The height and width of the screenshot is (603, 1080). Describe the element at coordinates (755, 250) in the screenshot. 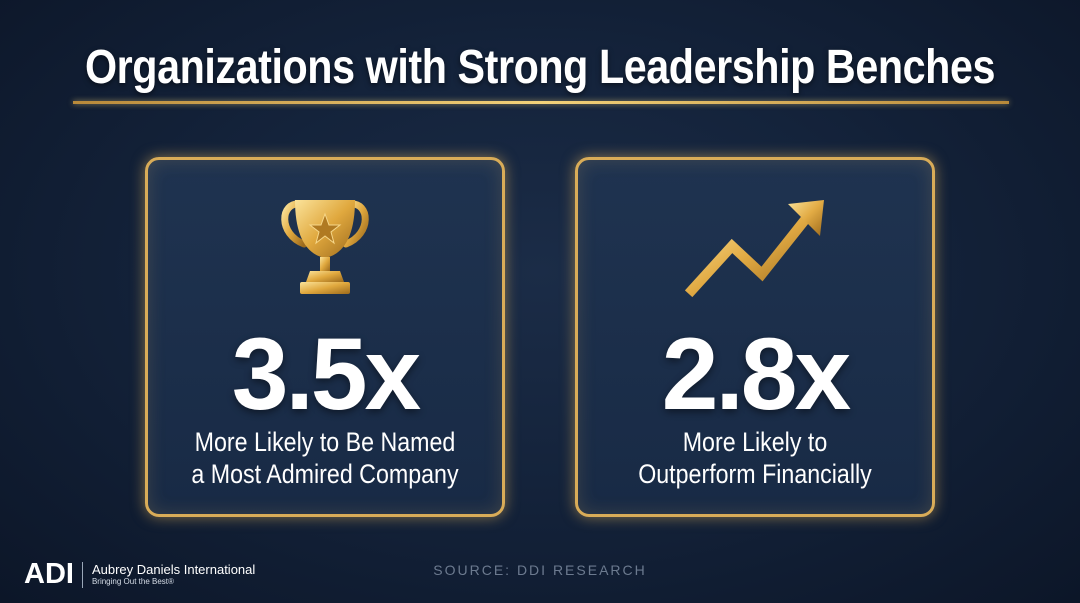

I see `trend-arrow-icon` at that location.